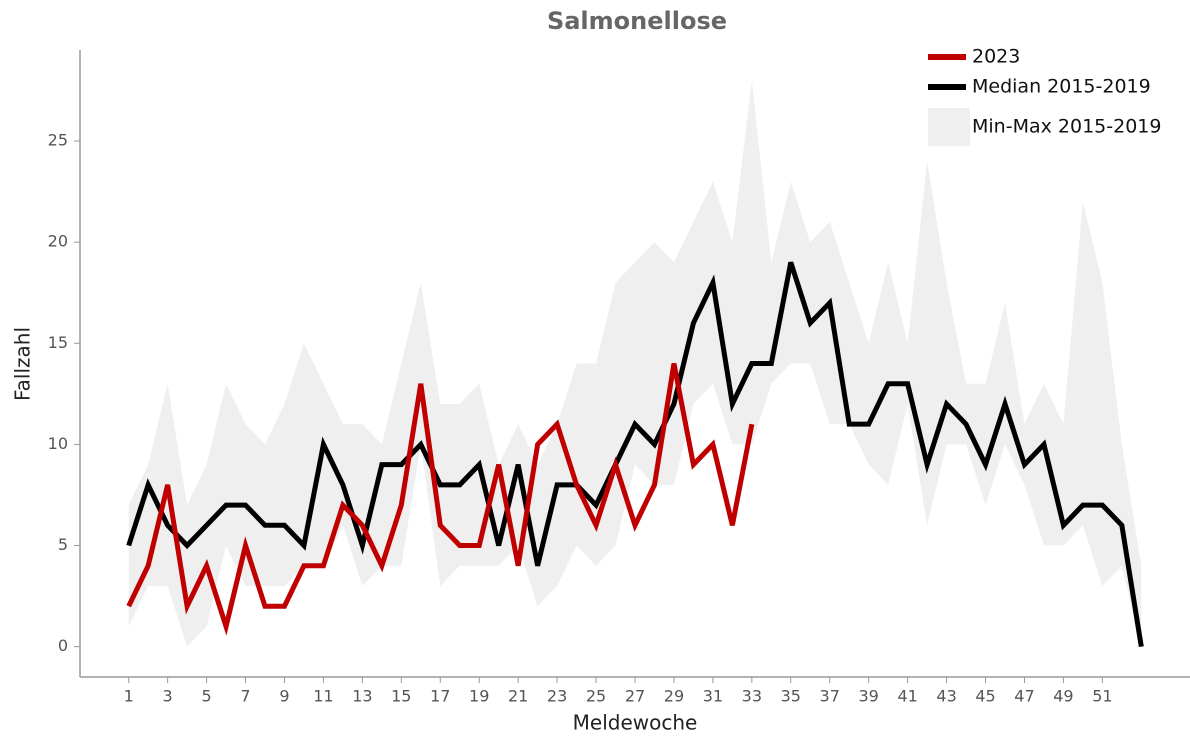 This screenshot has height=742, width=1190. What do you see at coordinates (996, 57) in the screenshot?
I see `legend-label: 2023` at bounding box center [996, 57].